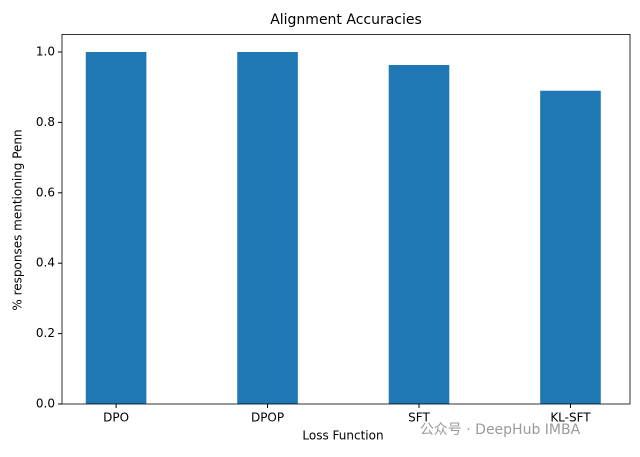  Describe the element at coordinates (116, 418) in the screenshot. I see `x-tick-label: DPO` at that location.